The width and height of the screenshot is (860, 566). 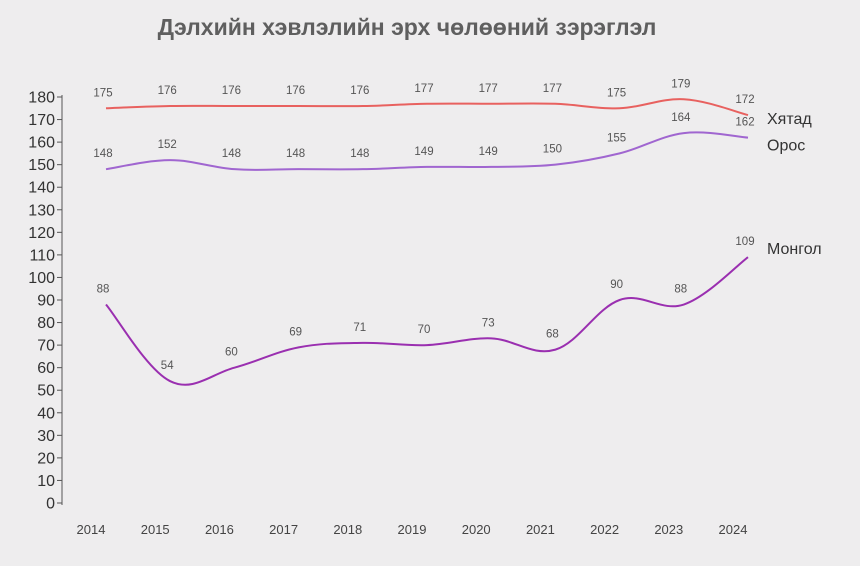 What do you see at coordinates (41, 143) in the screenshot?
I see `y-tick-label: 160` at bounding box center [41, 143].